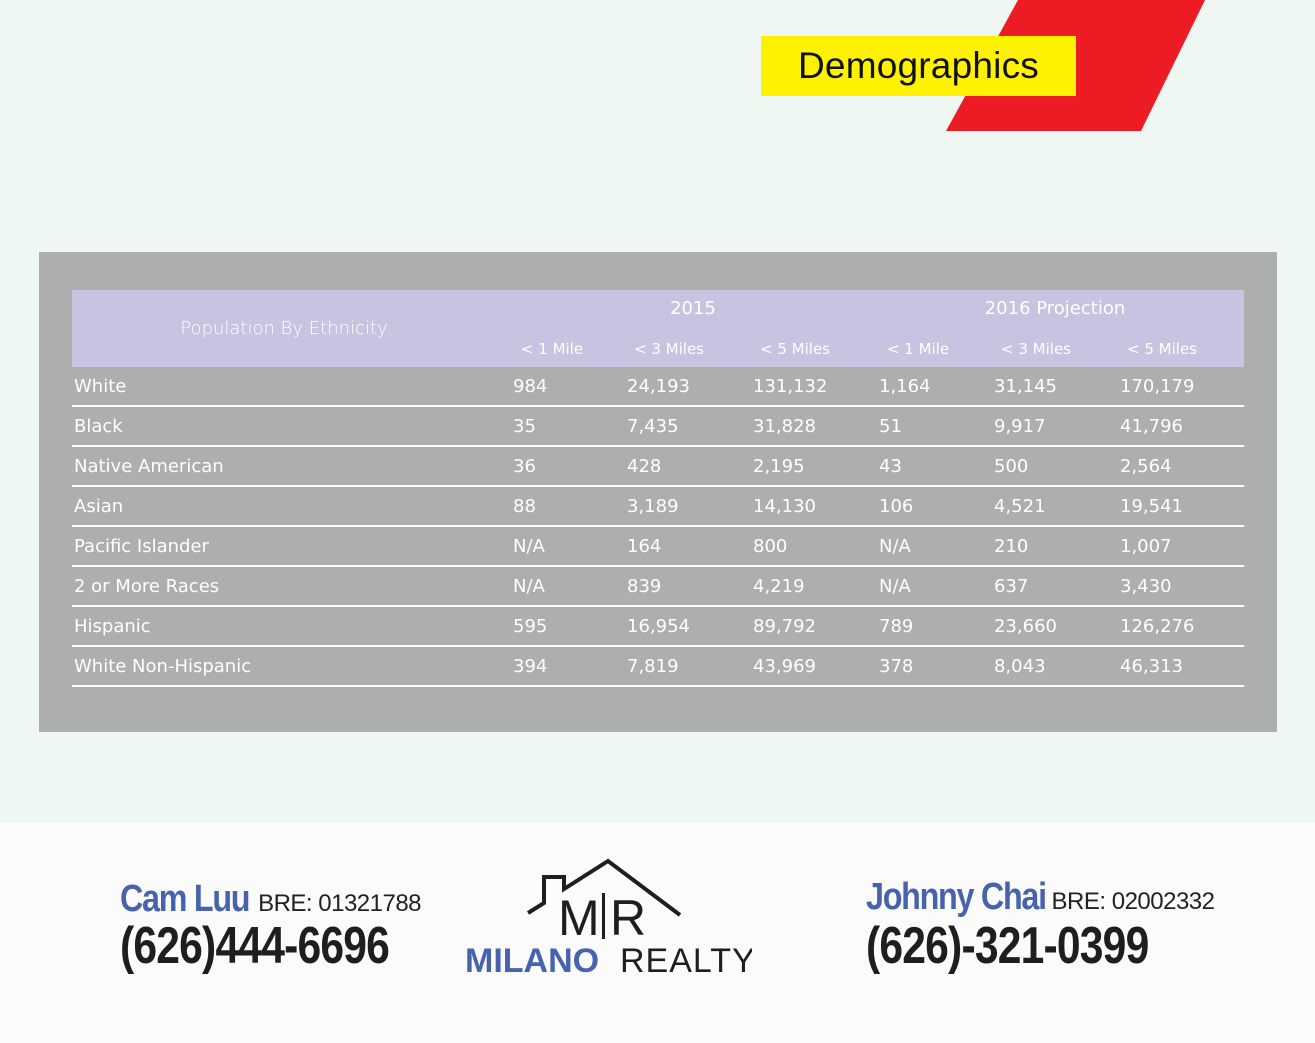 The width and height of the screenshot is (1315, 1043). What do you see at coordinates (644, 466) in the screenshot?
I see `cell: 428` at bounding box center [644, 466].